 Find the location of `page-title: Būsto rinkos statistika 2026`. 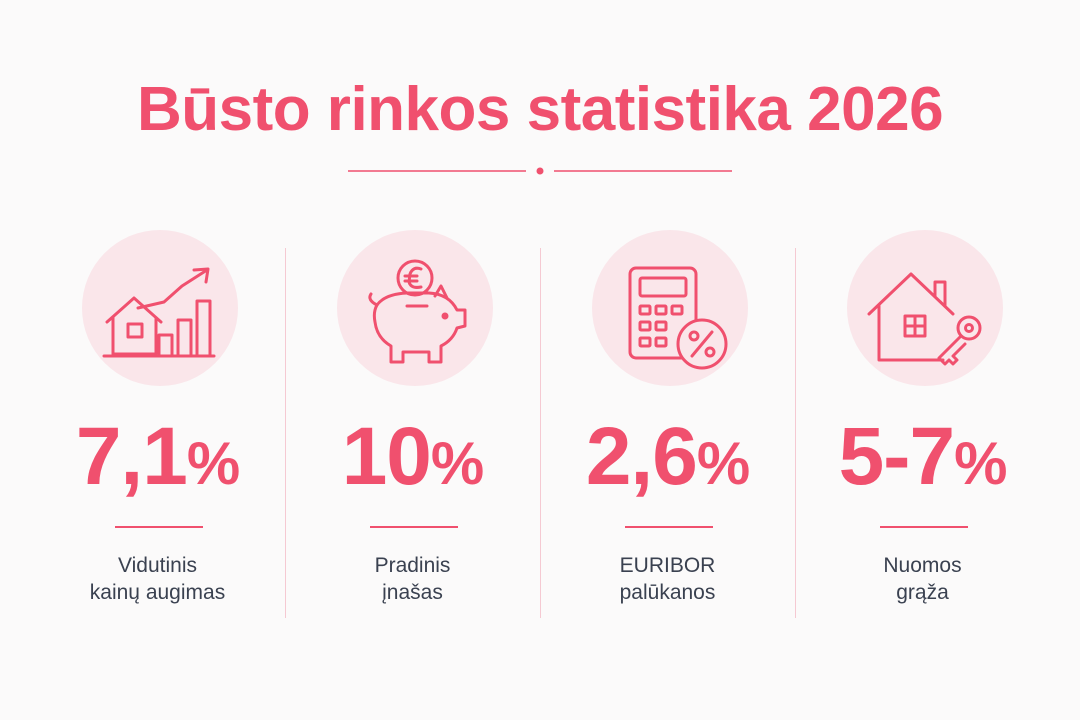

page-title: Būsto rinkos statistika 2026 is located at coordinates (540, 109).